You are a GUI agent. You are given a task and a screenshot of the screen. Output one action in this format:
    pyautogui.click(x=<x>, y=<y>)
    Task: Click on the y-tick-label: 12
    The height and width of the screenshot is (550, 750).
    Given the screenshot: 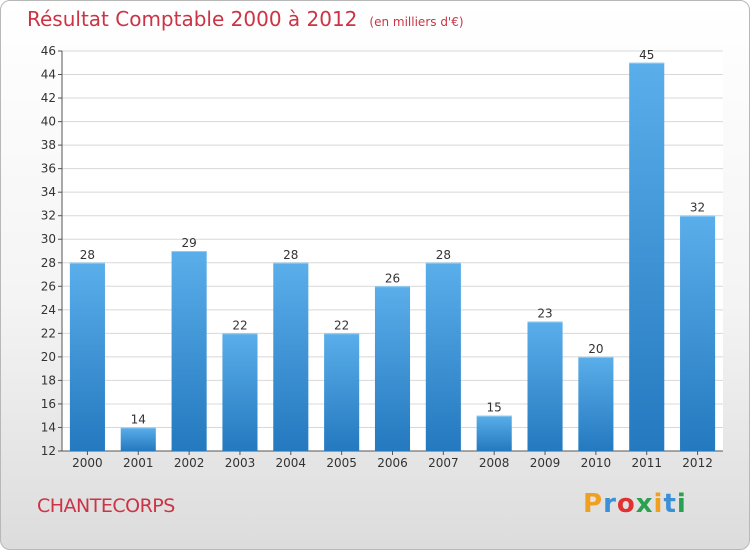 What is the action you would take?
    pyautogui.click(x=48, y=451)
    